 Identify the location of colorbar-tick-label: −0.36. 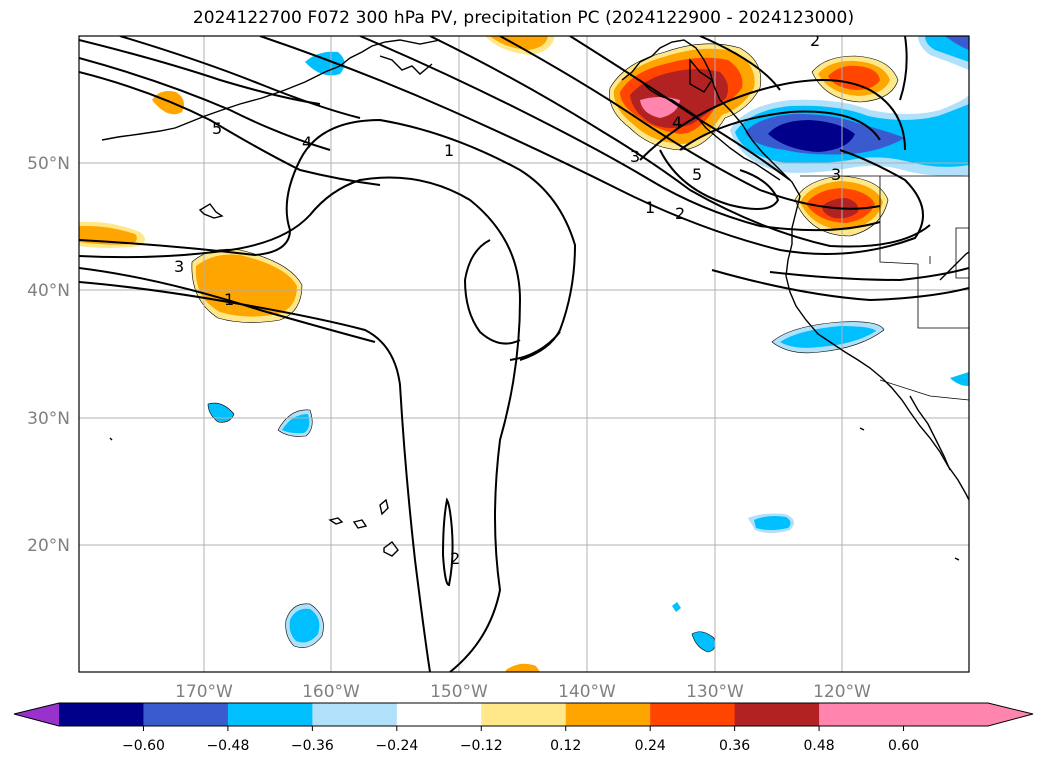
(312, 746).